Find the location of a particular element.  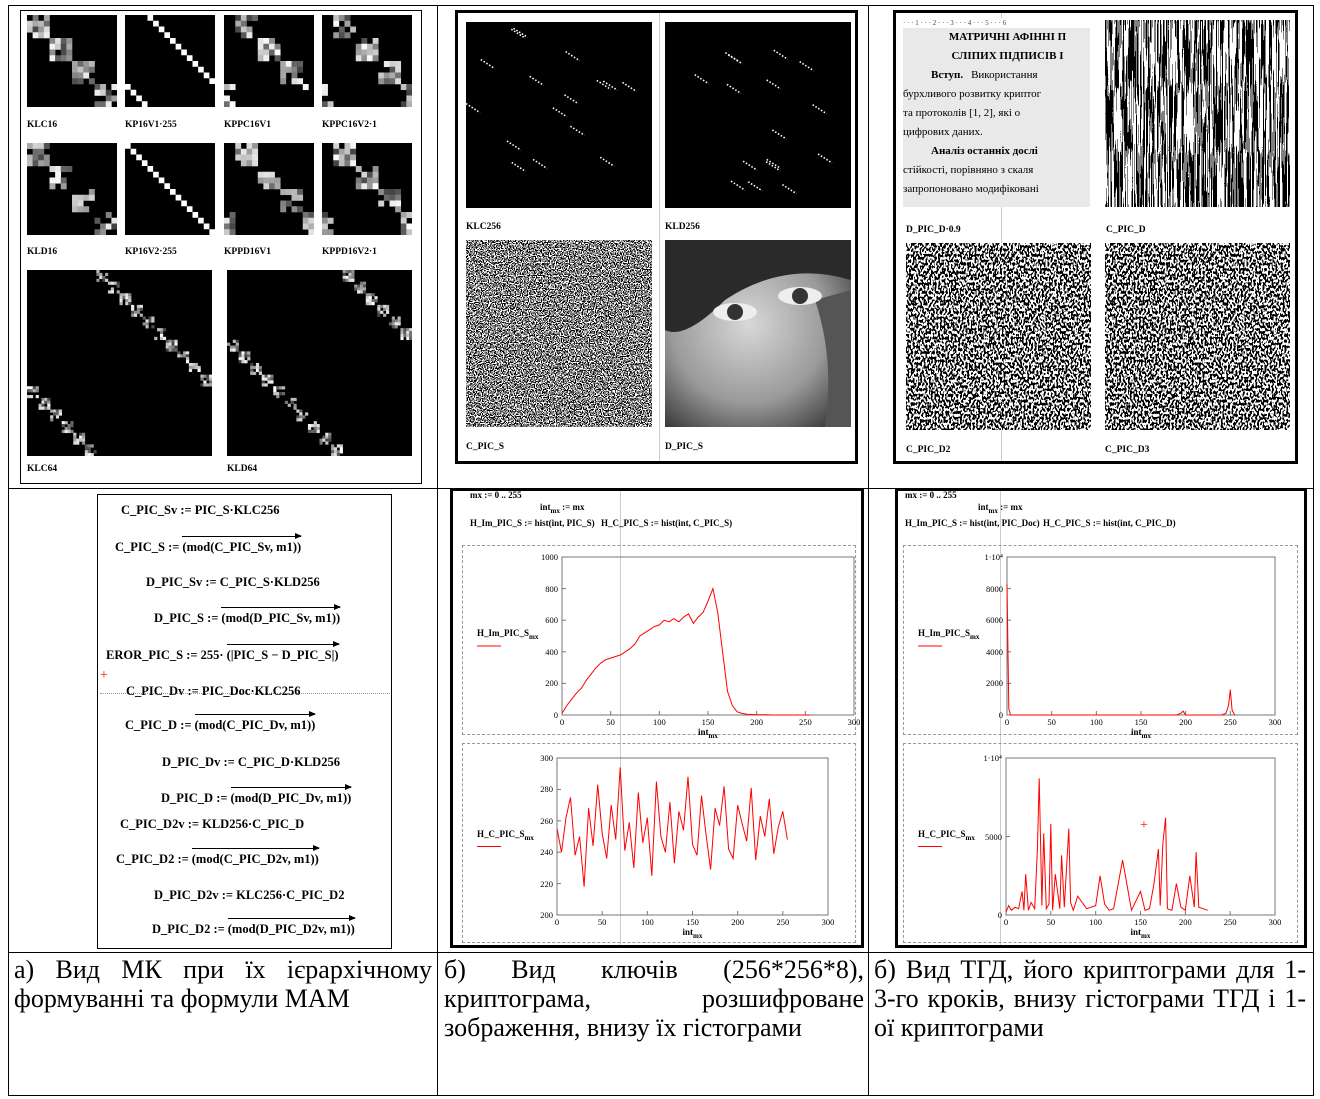

formula: D_PIC_Dv := C_PIC_D·KLD256 is located at coordinates (251, 762).